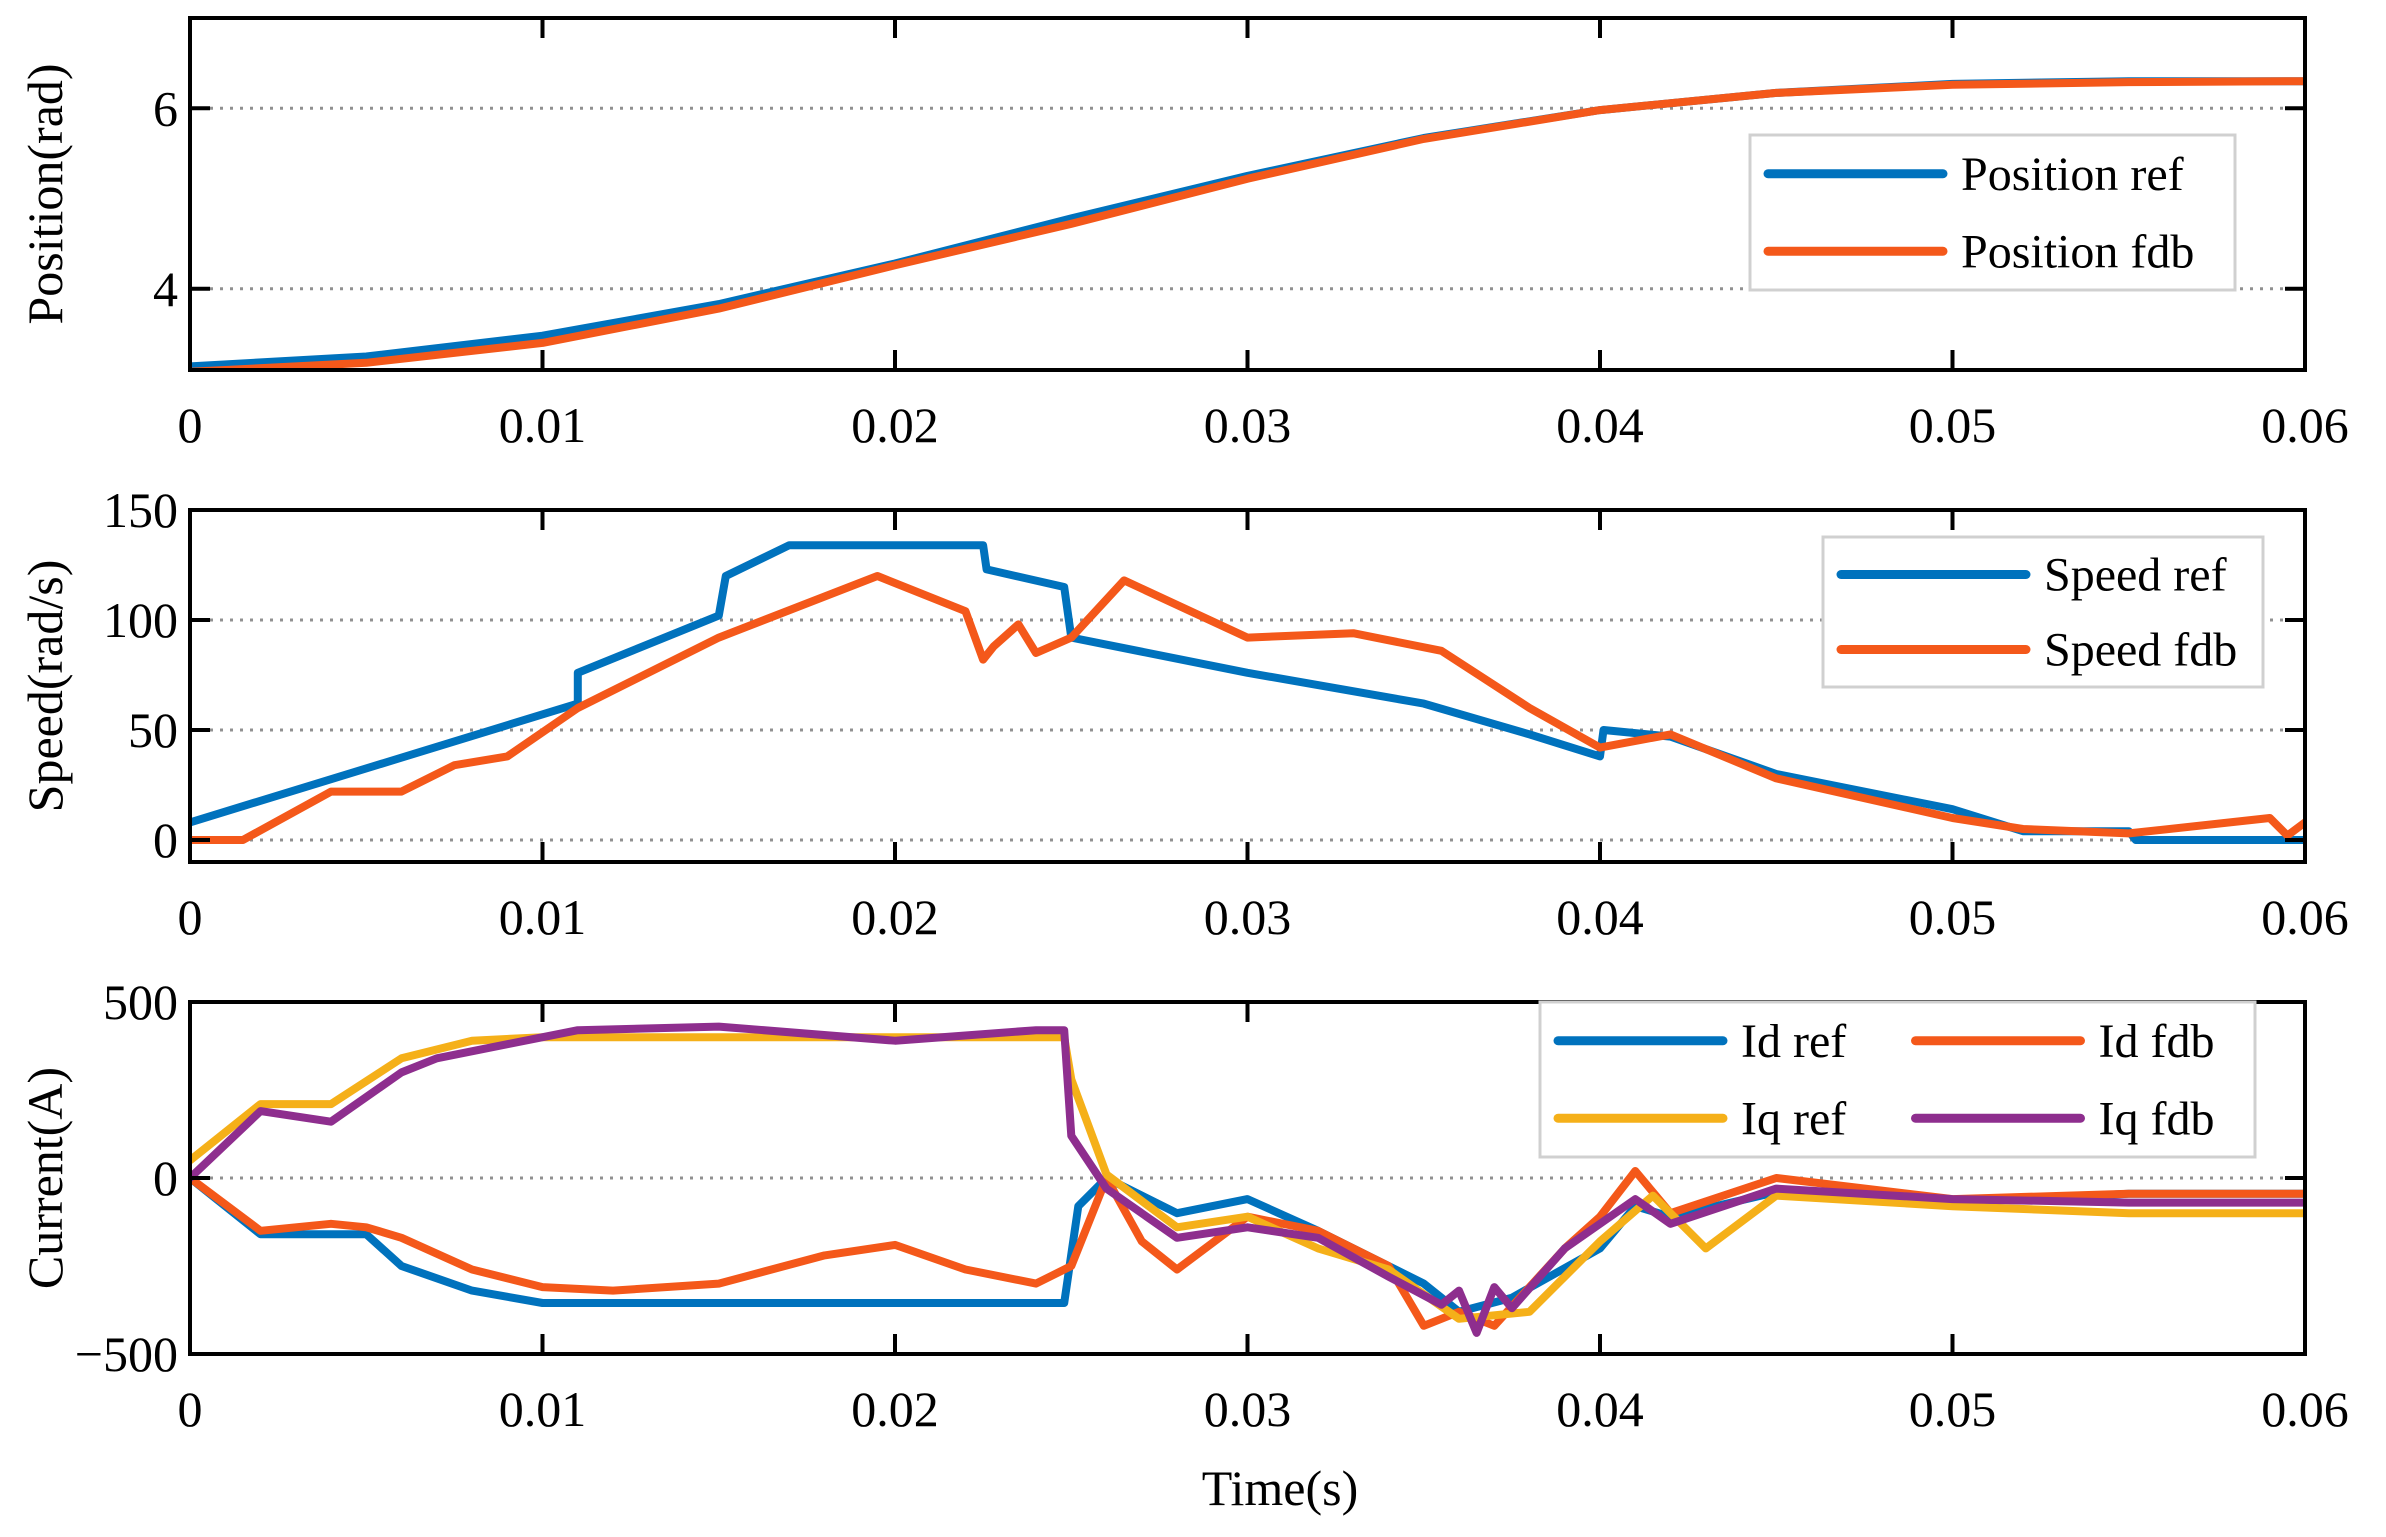  I want to click on legend-label: Speed fdb, so click(2140, 650).